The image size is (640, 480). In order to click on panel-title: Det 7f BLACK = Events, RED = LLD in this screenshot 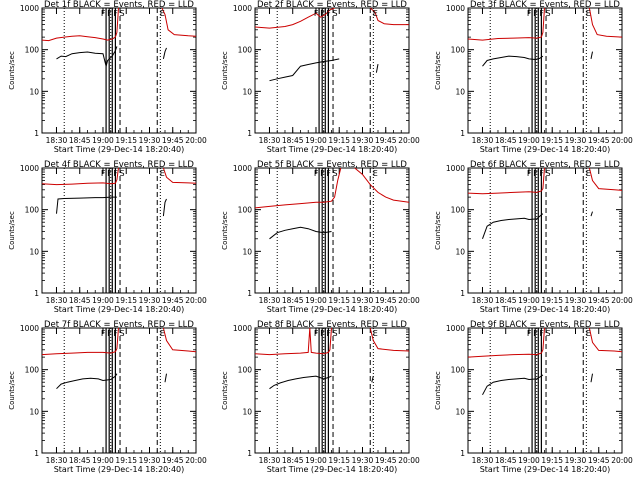, I will do `click(119, 325)`.